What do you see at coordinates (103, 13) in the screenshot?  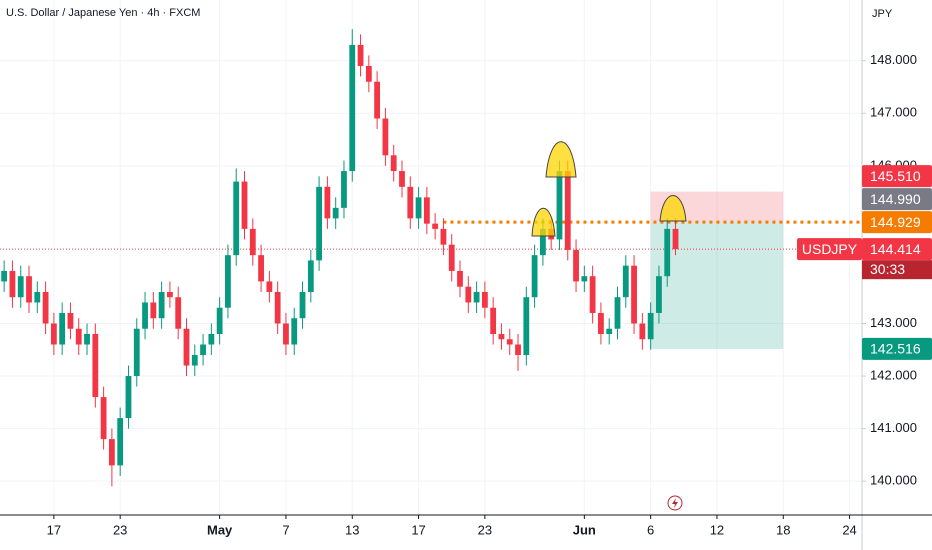 I see `chart-title: U.S. Dollar / Japanese Yen · 4h · FXCM` at bounding box center [103, 13].